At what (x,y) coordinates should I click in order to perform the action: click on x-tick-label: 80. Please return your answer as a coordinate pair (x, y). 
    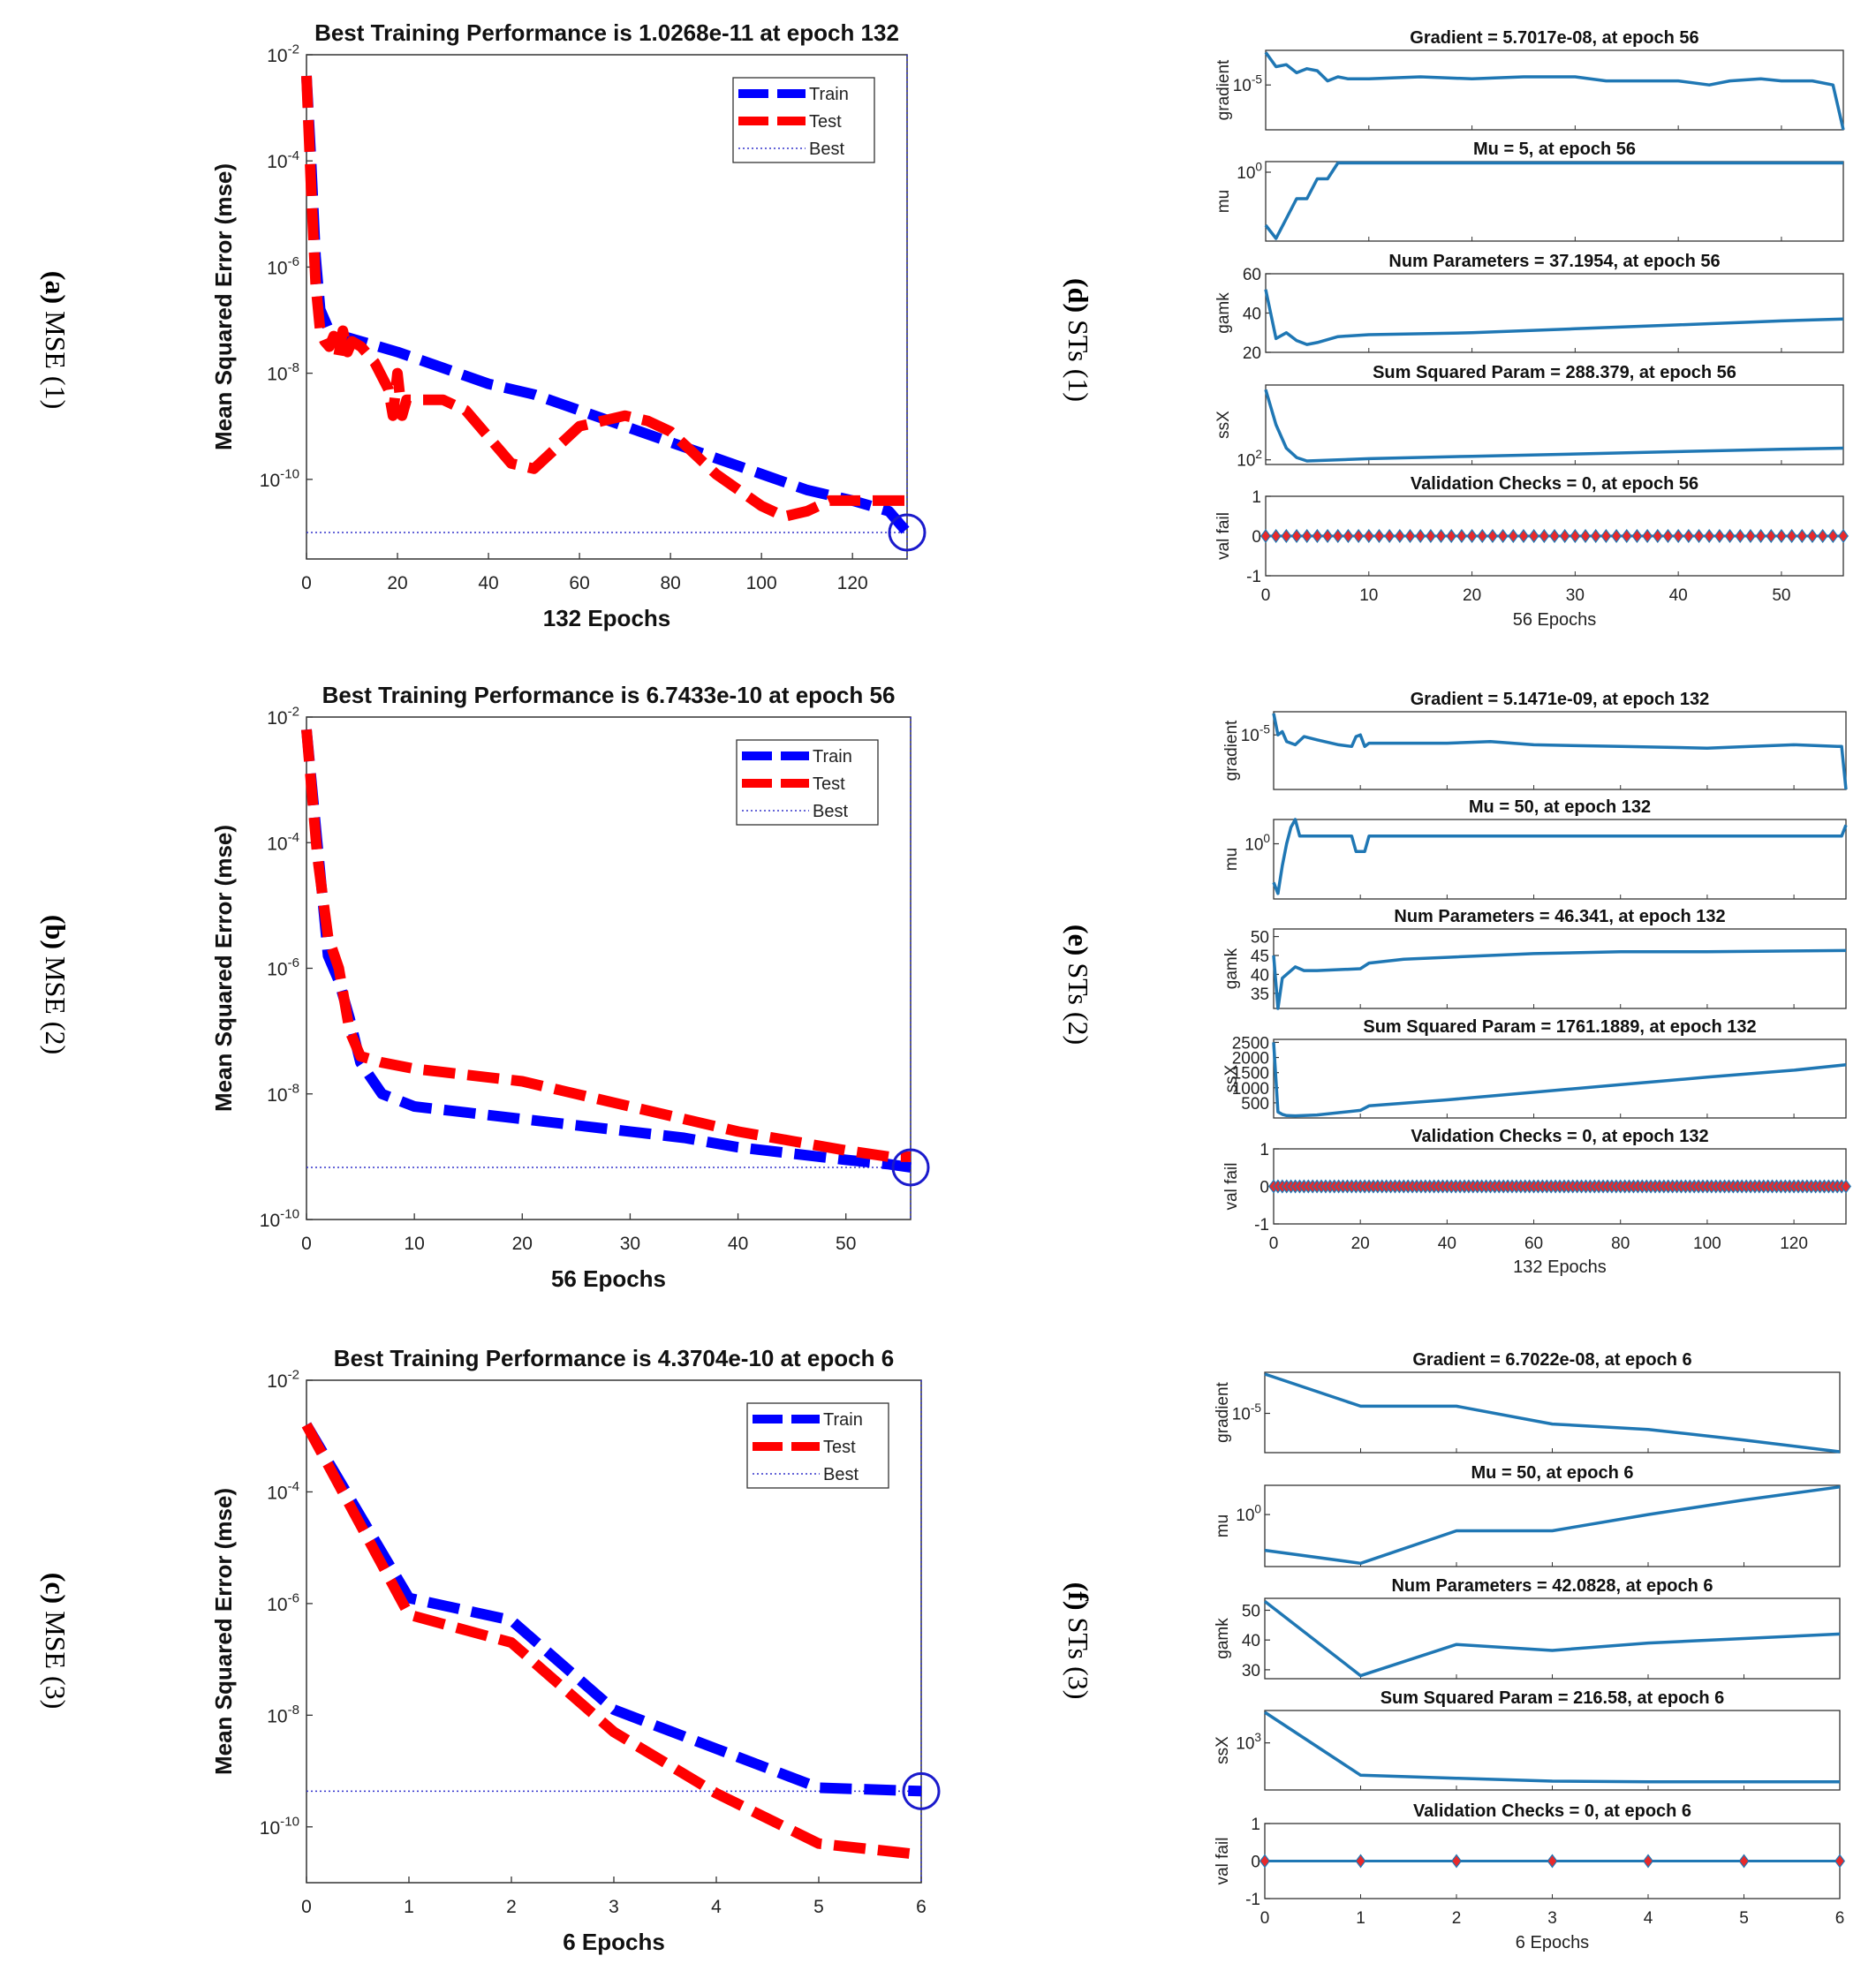
    Looking at the image, I should click on (1620, 1244).